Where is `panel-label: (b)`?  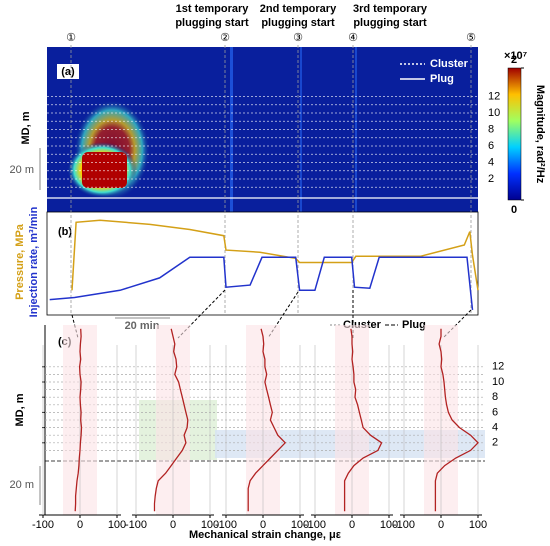
panel-label: (b) is located at coordinates (65, 232).